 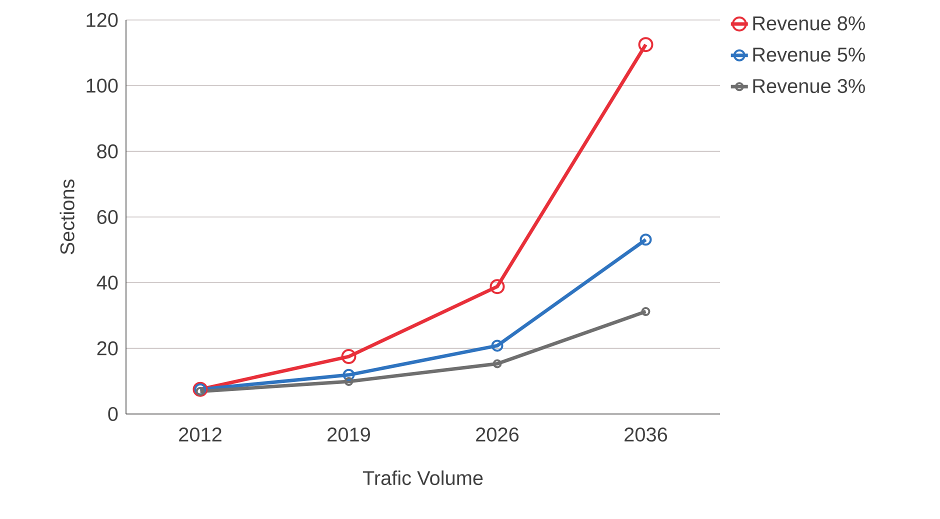 I want to click on y-axis-title: Sections, so click(x=67, y=217).